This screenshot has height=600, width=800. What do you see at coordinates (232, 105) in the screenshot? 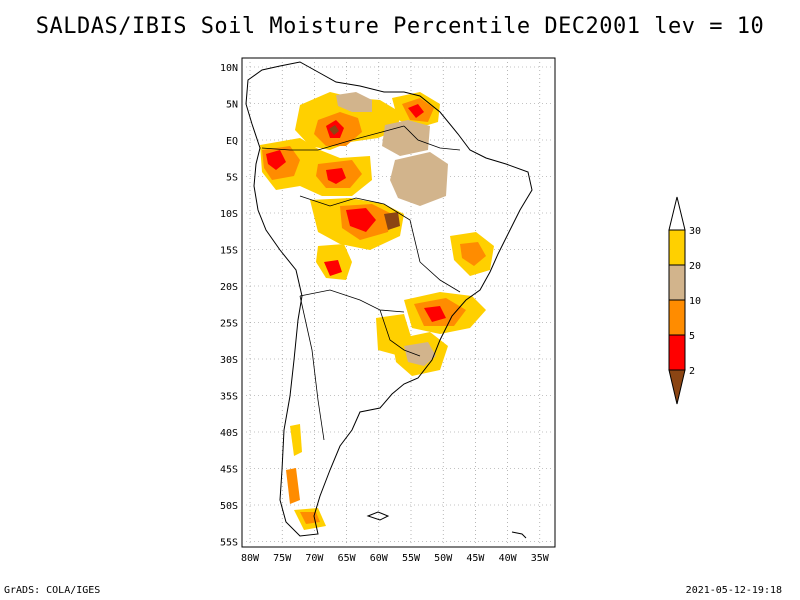
I see `latitude-label: 5N` at bounding box center [232, 105].